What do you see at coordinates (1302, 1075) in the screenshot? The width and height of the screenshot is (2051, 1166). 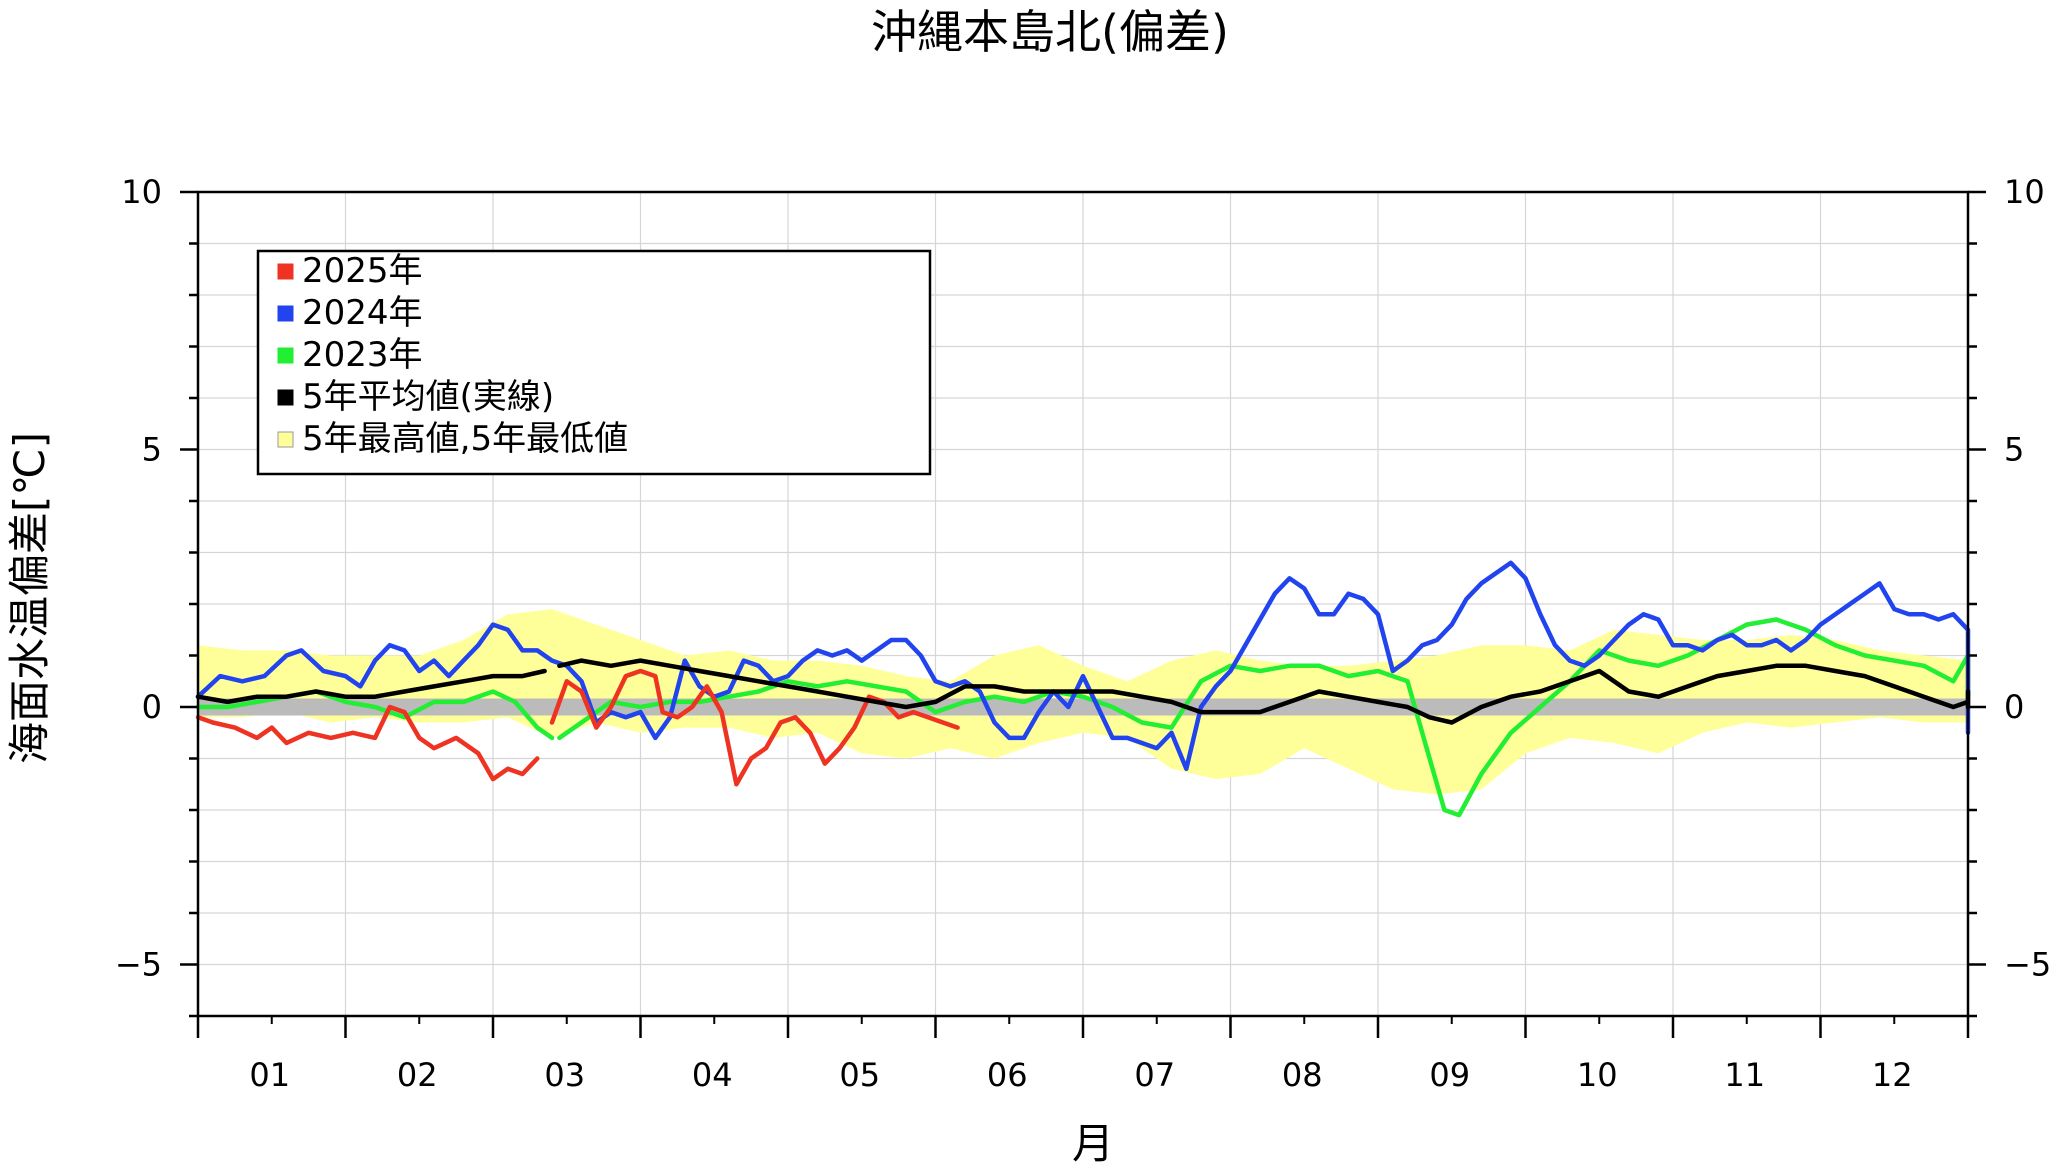 I see `x-tick-label: 08` at bounding box center [1302, 1075].